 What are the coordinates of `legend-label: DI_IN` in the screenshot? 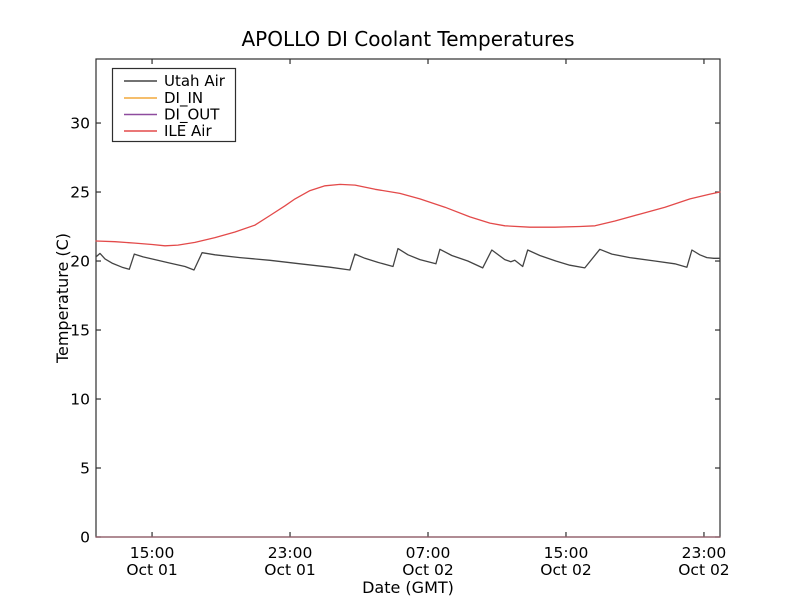 It's located at (183, 98).